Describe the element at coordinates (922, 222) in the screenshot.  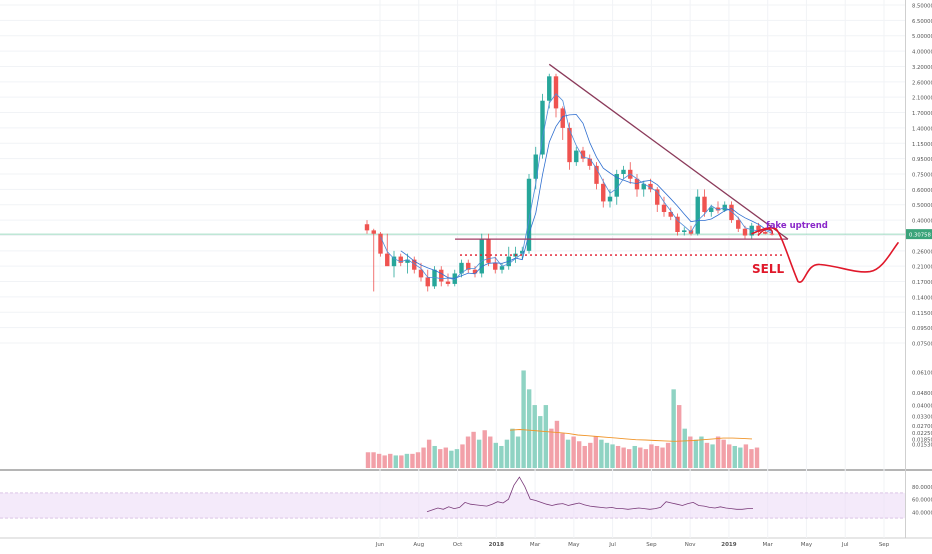
I see `price-tick-label: 0.40000` at that location.